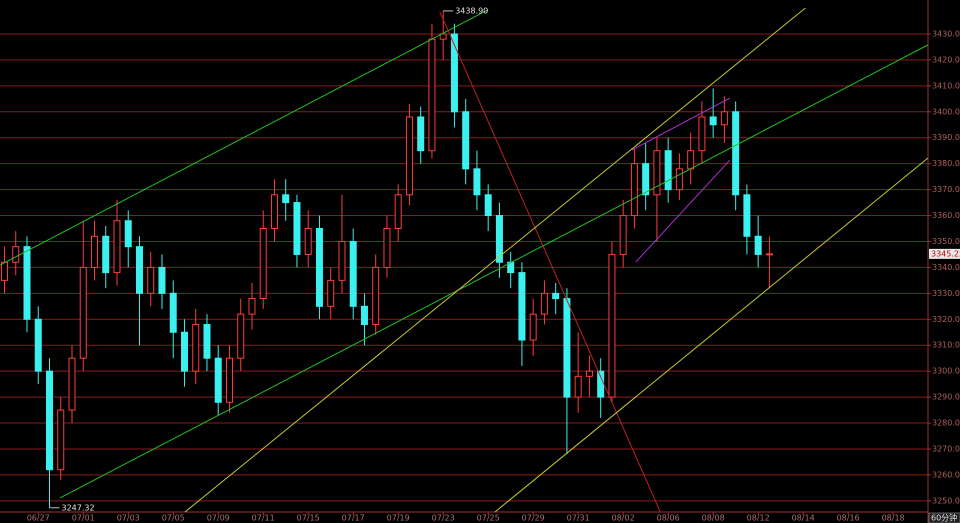 This screenshot has height=523, width=960. Describe the element at coordinates (946, 474) in the screenshot. I see `y-tick-label: 3260.00` at that location.